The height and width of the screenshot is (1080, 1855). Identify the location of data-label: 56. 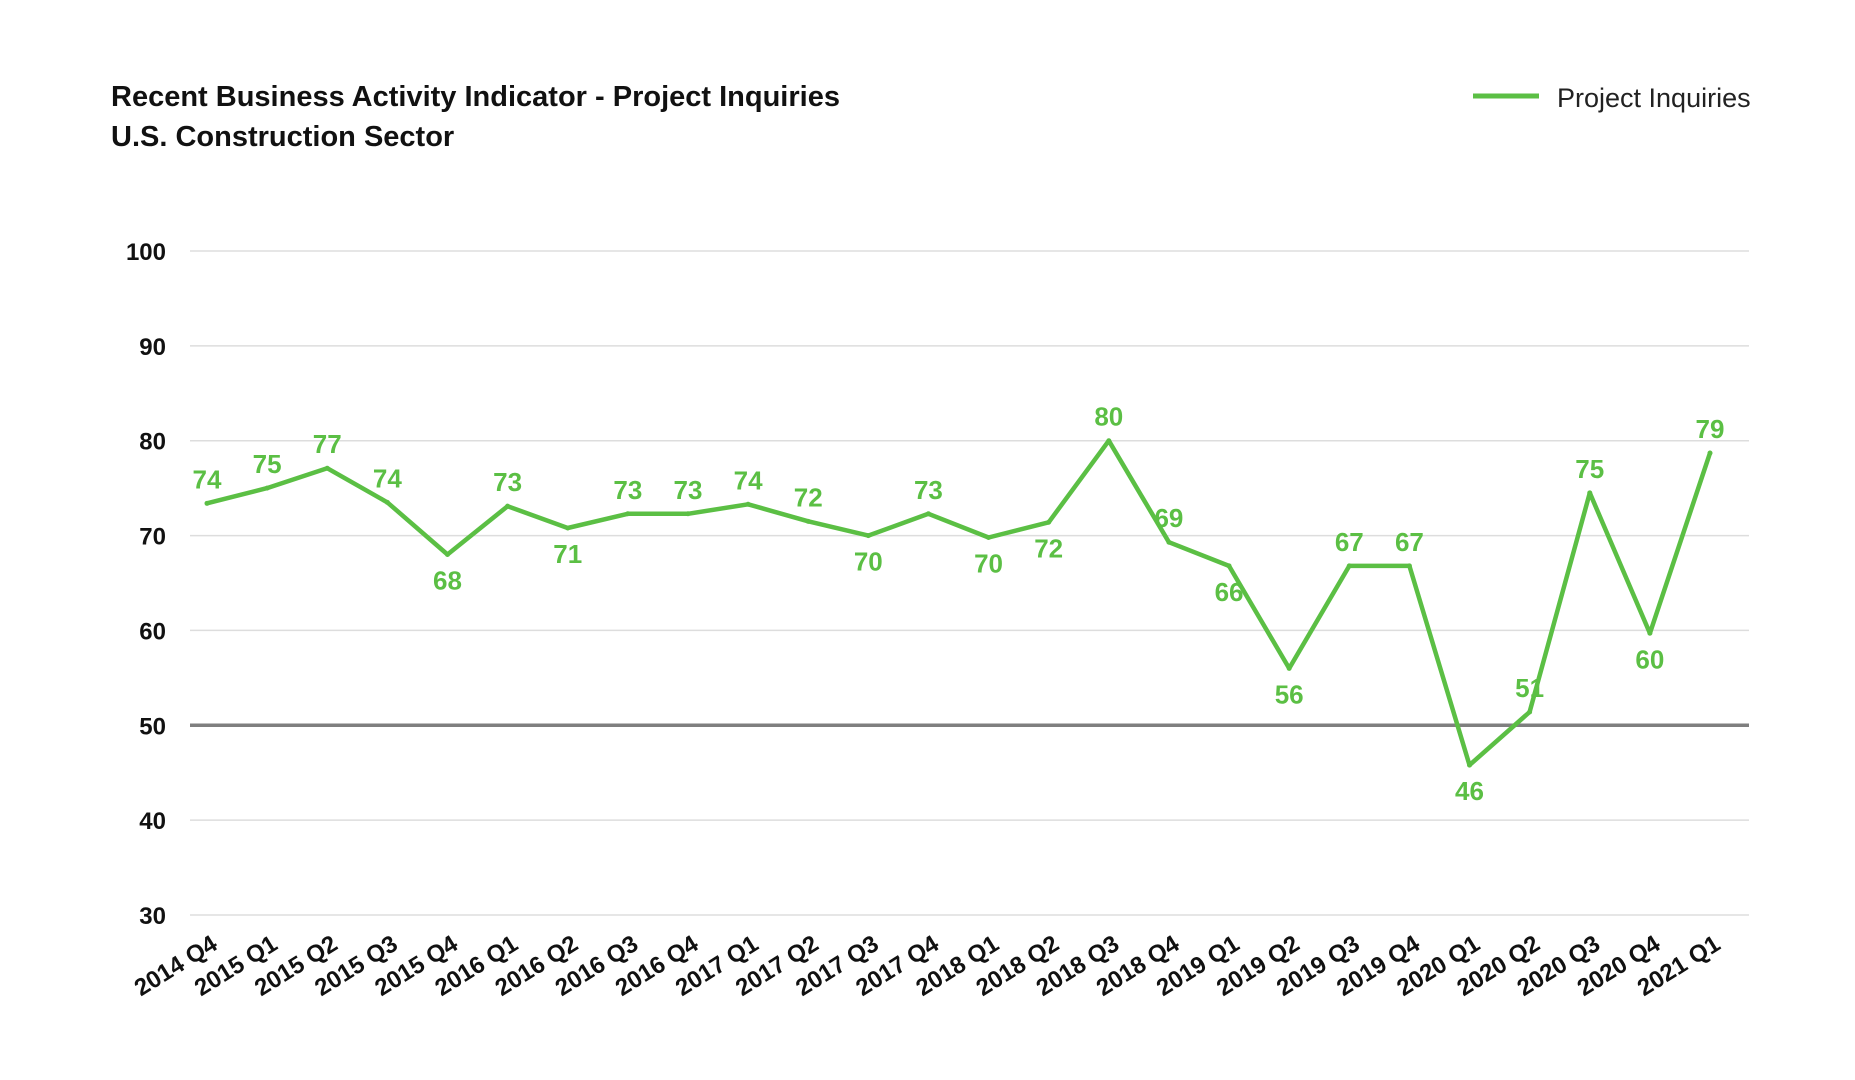
(1289, 694).